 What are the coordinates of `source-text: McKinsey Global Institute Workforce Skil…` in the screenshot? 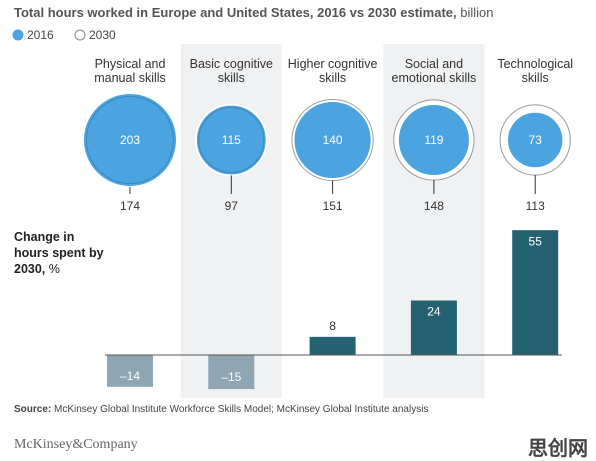 It's located at (241, 409).